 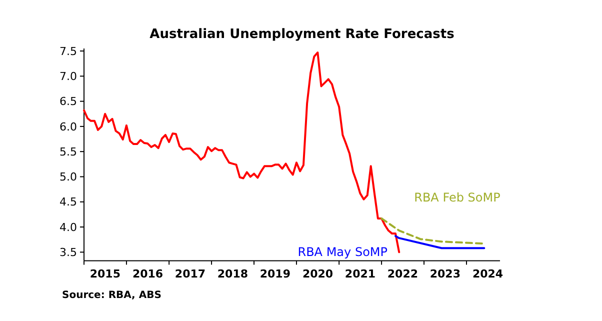 I want to click on x-tick-label: 2019, so click(x=275, y=274).